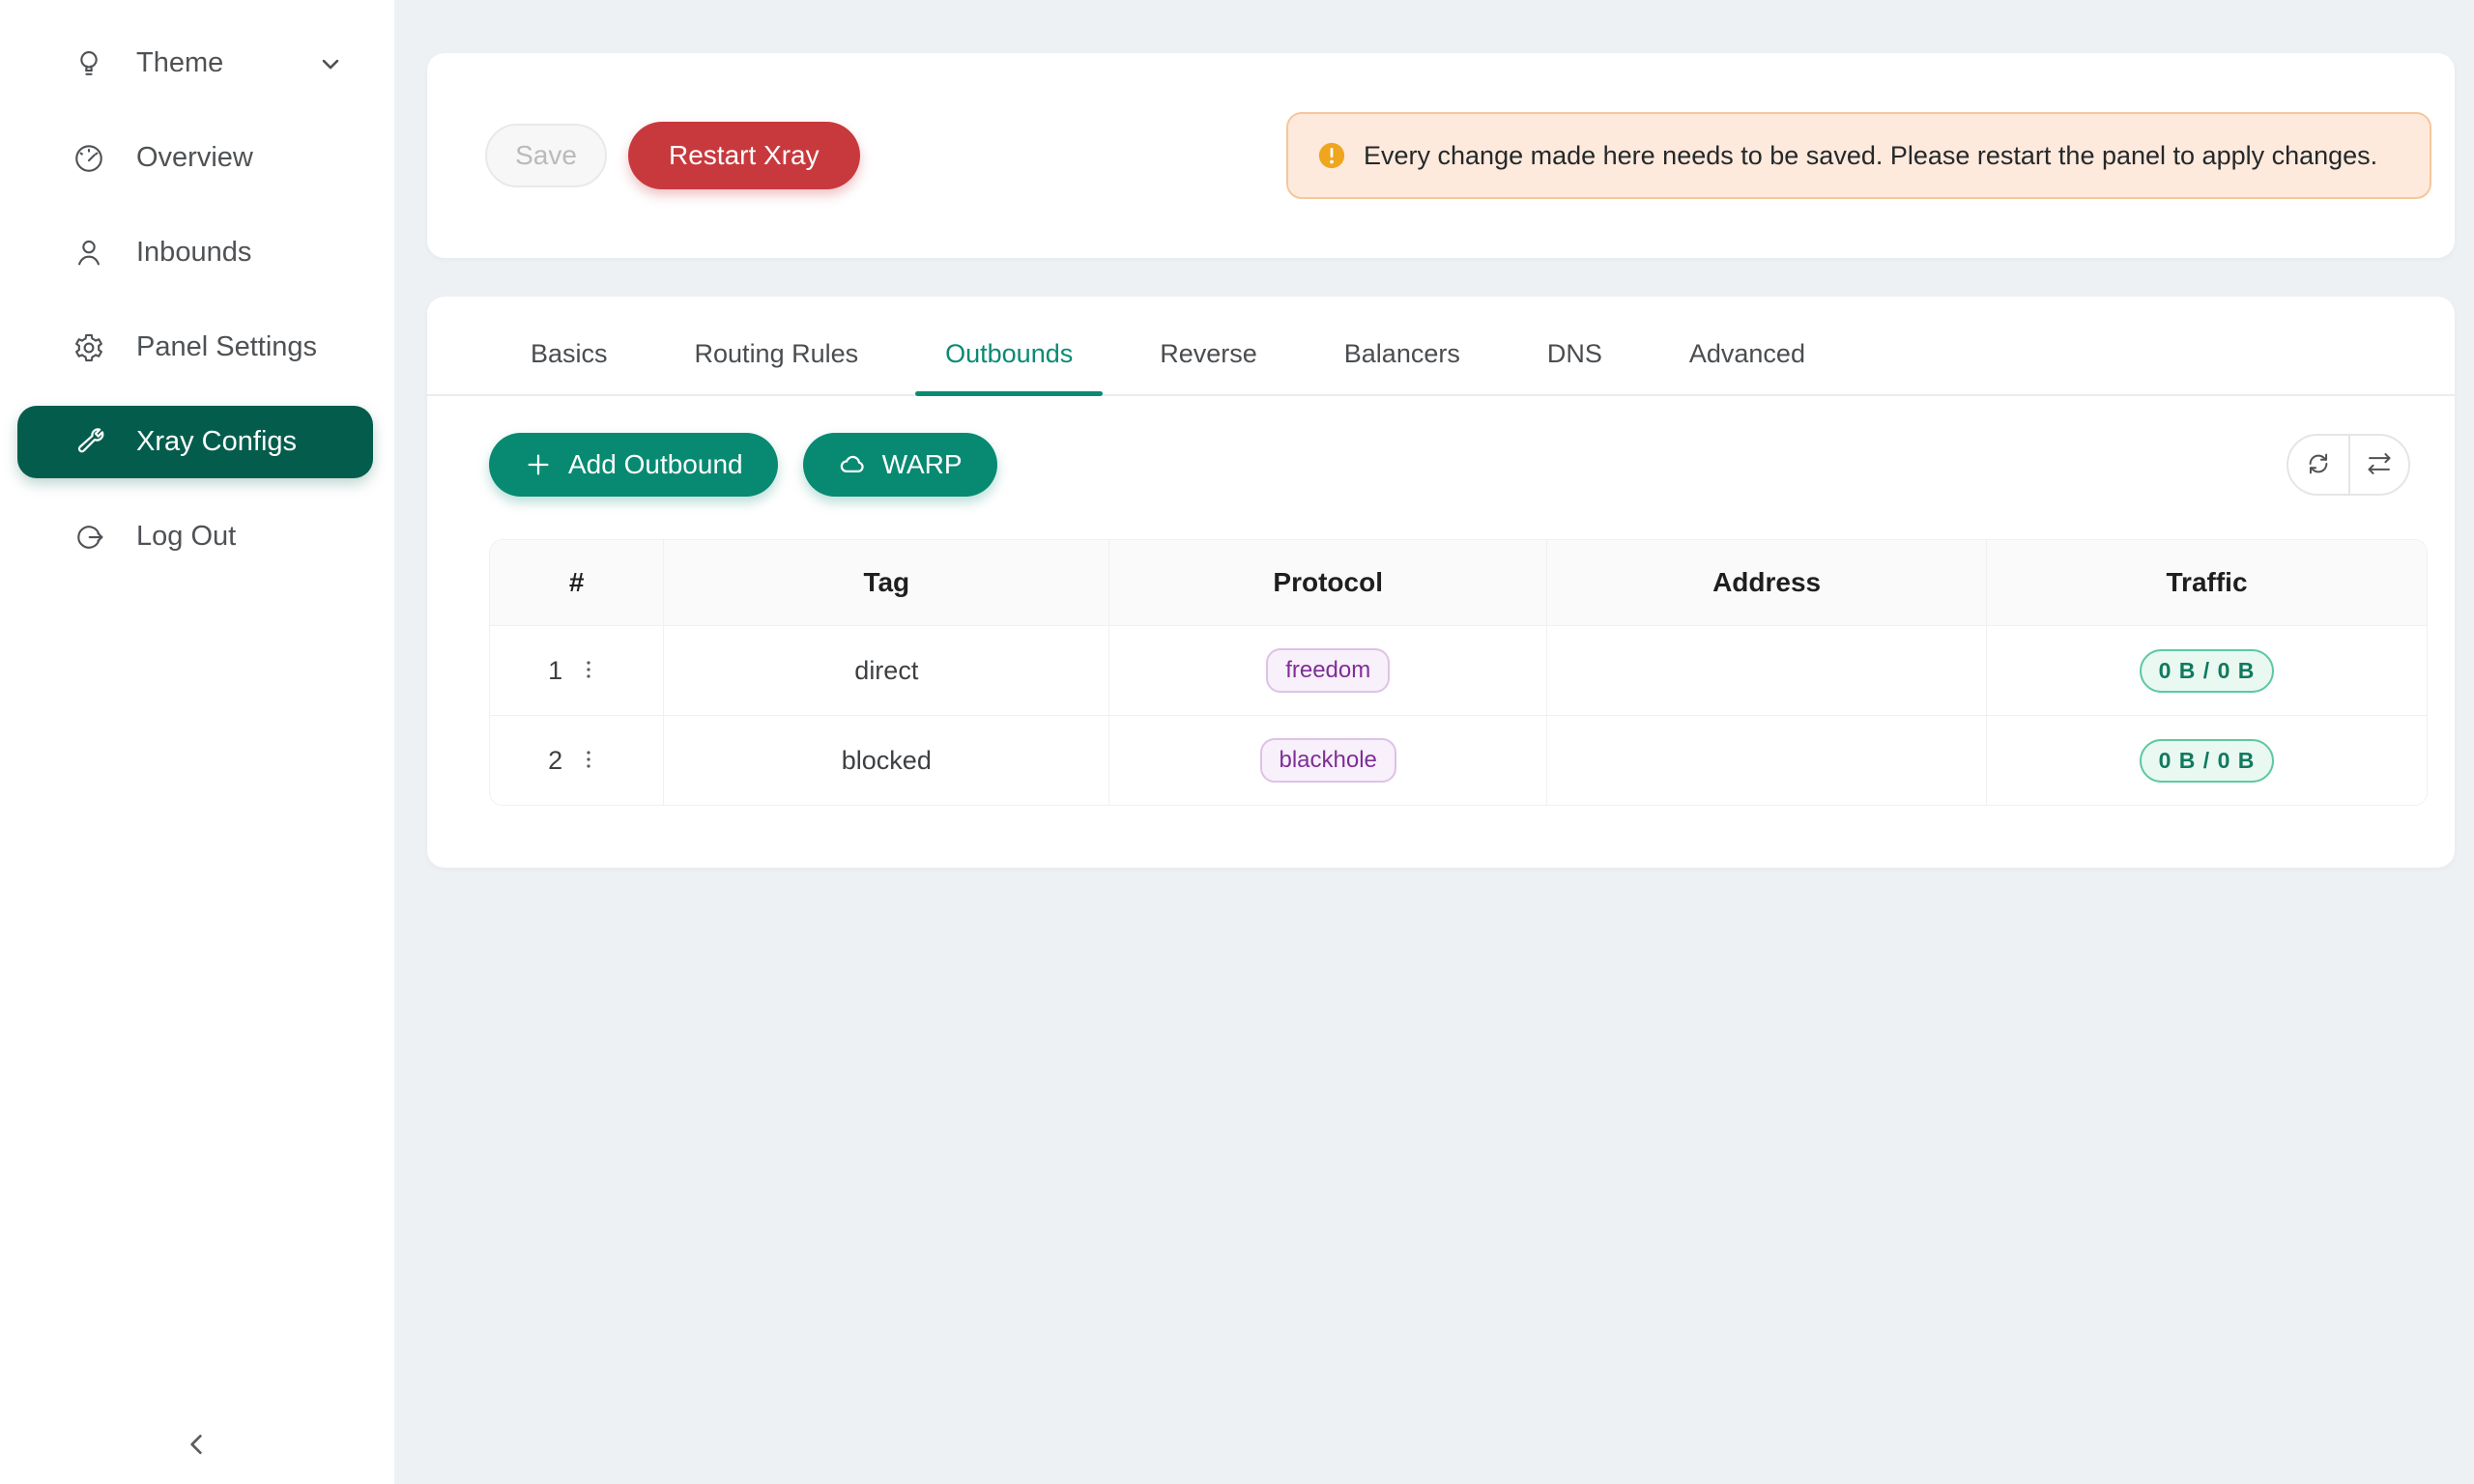 This screenshot has height=1484, width=2474. Describe the element at coordinates (539, 465) in the screenshot. I see `plus-icon` at that location.